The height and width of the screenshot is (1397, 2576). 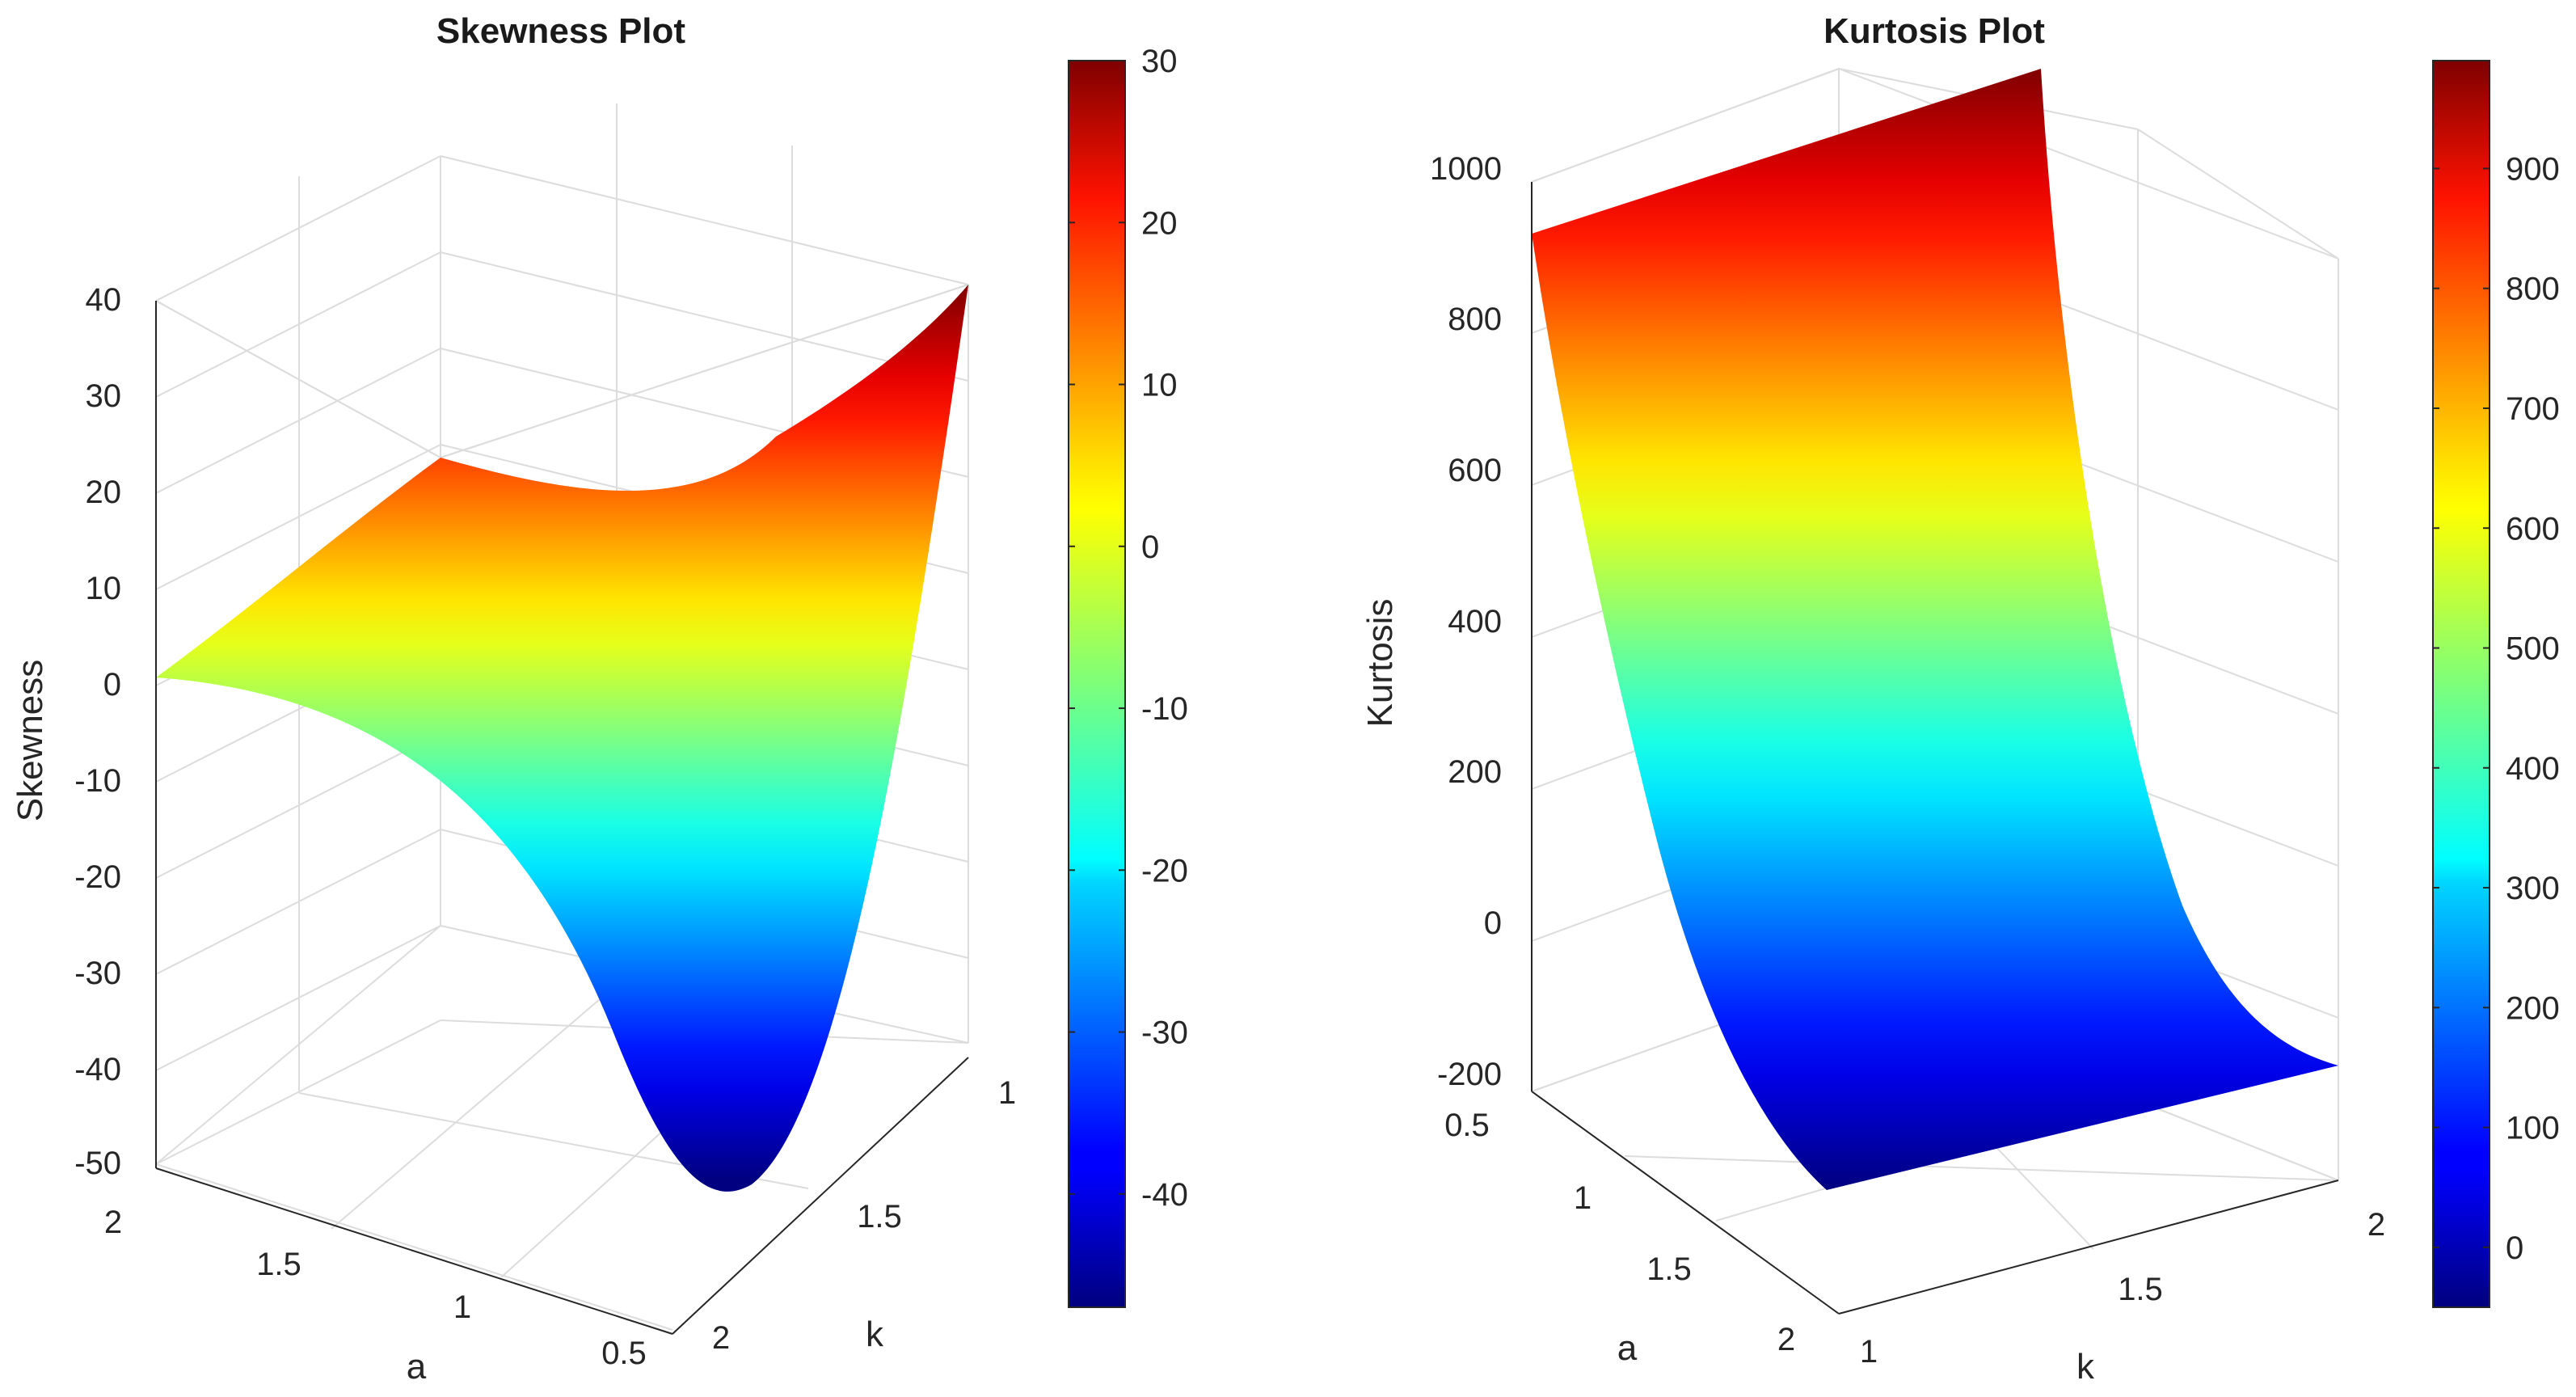 I want to click on kurtosis-k-label: k, so click(x=2085, y=1366).